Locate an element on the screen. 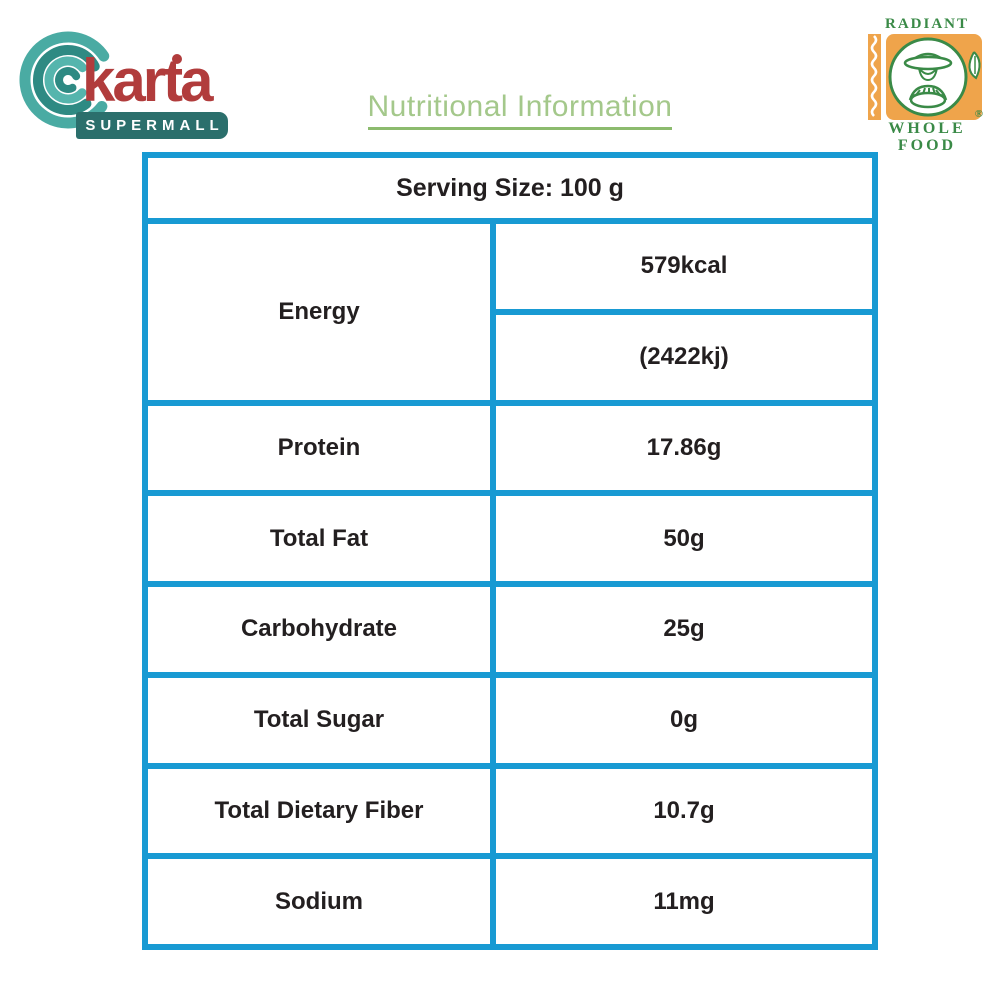  radiant-logo-bottom-text: ® WHOLE FOOD is located at coordinates (927, 131).